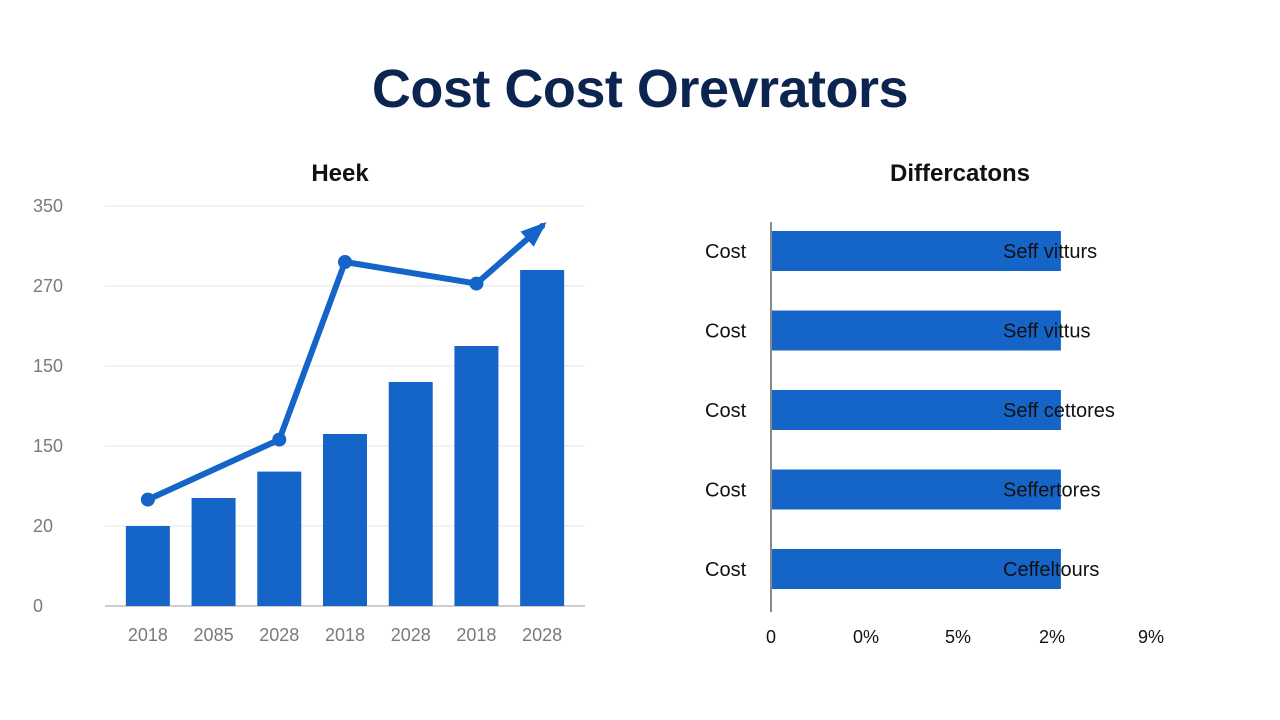 Image resolution: width=1280 pixels, height=720 pixels. I want to click on x-tick-label: 0%, so click(866, 637).